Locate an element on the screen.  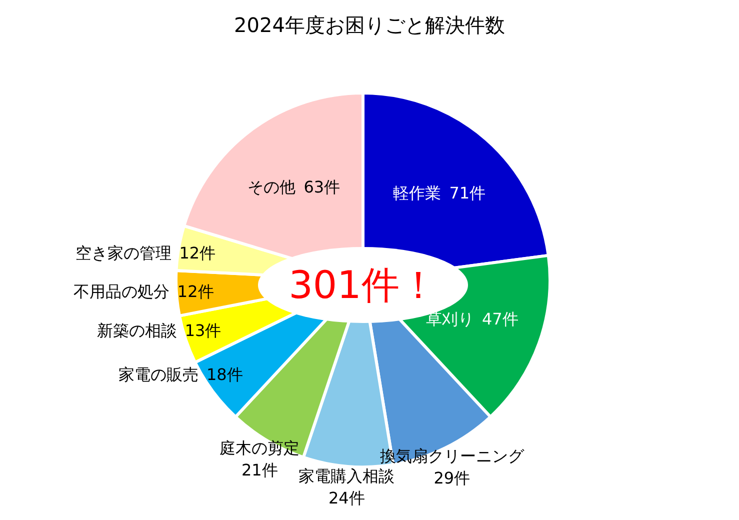
text: 301件！ is located at coordinates (363, 285).